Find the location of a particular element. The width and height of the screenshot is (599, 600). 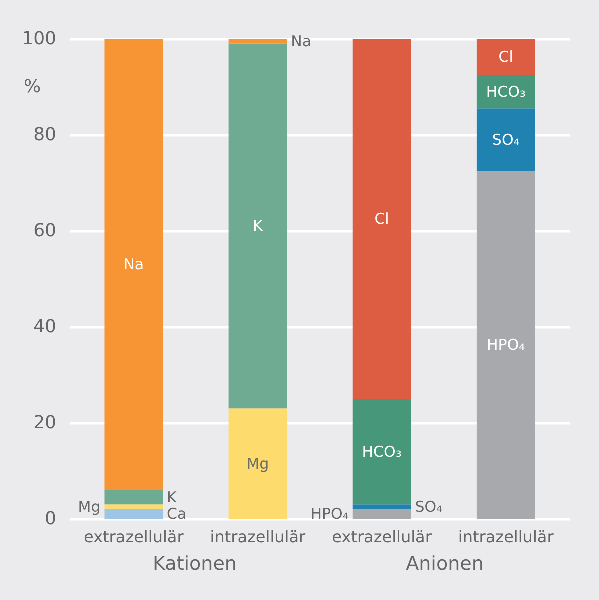

text: Cl is located at coordinates (382, 219).